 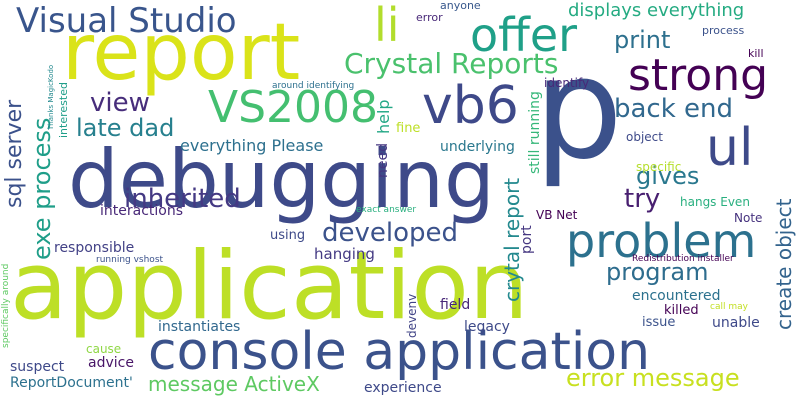 I want to click on word-vb-net: VB Net, so click(x=557, y=215).